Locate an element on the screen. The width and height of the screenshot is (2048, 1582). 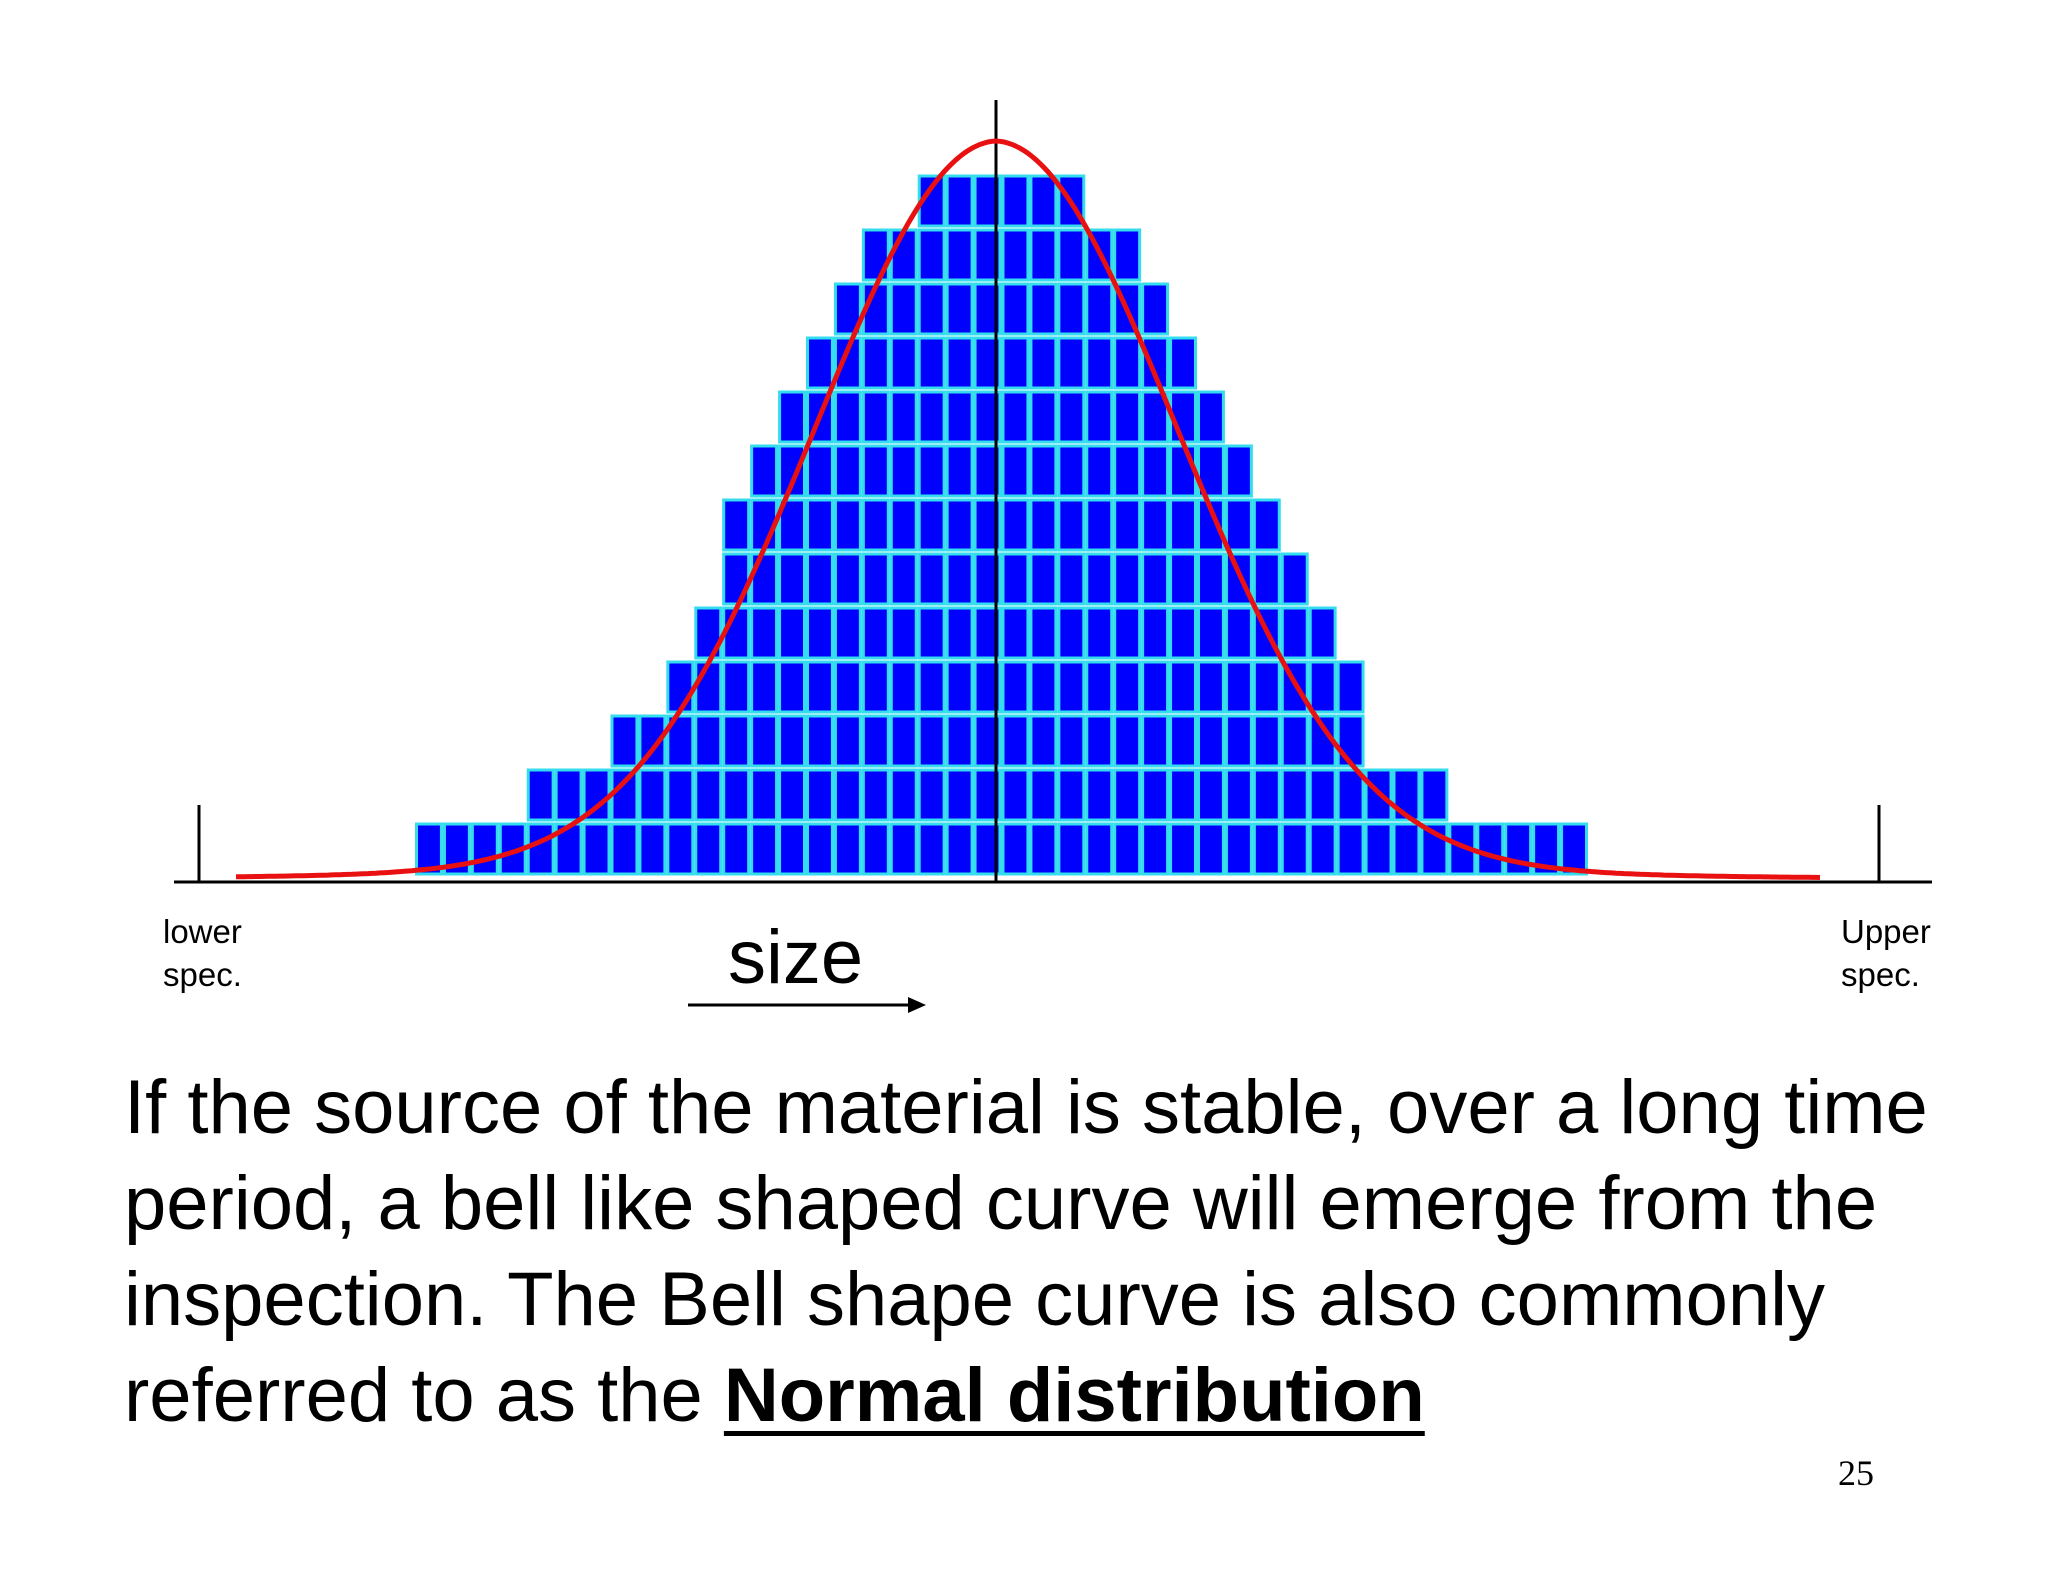
lower-spec-label: lower spec. is located at coordinates (202, 953).